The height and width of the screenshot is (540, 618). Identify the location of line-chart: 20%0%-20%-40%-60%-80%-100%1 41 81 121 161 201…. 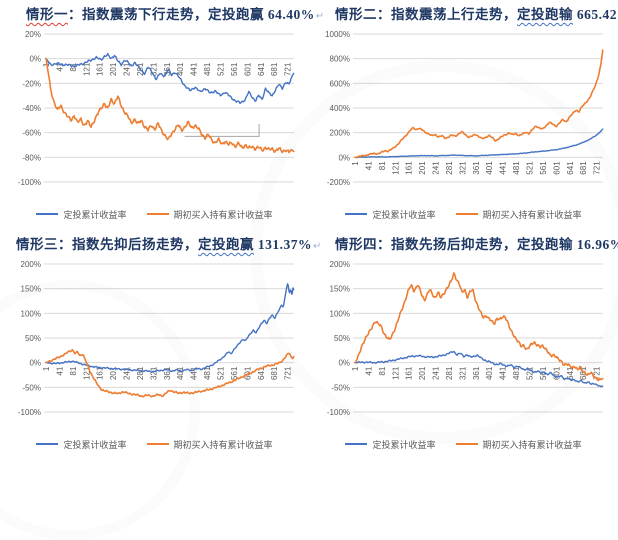
(156, 108).